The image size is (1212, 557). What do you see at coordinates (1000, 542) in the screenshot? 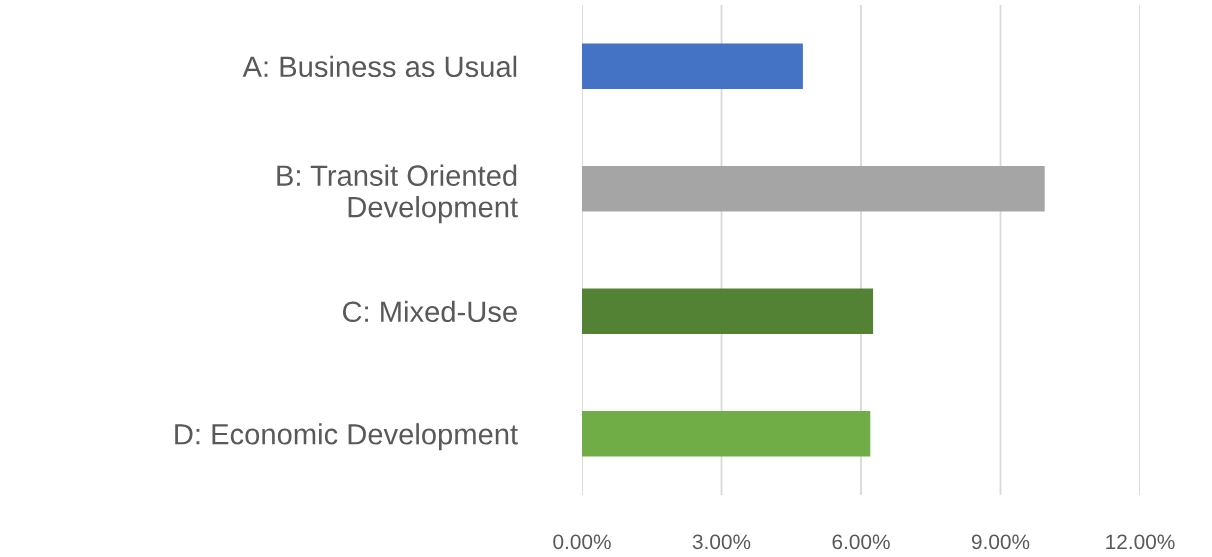
I see `x-tick-label: 9.00%` at bounding box center [1000, 542].